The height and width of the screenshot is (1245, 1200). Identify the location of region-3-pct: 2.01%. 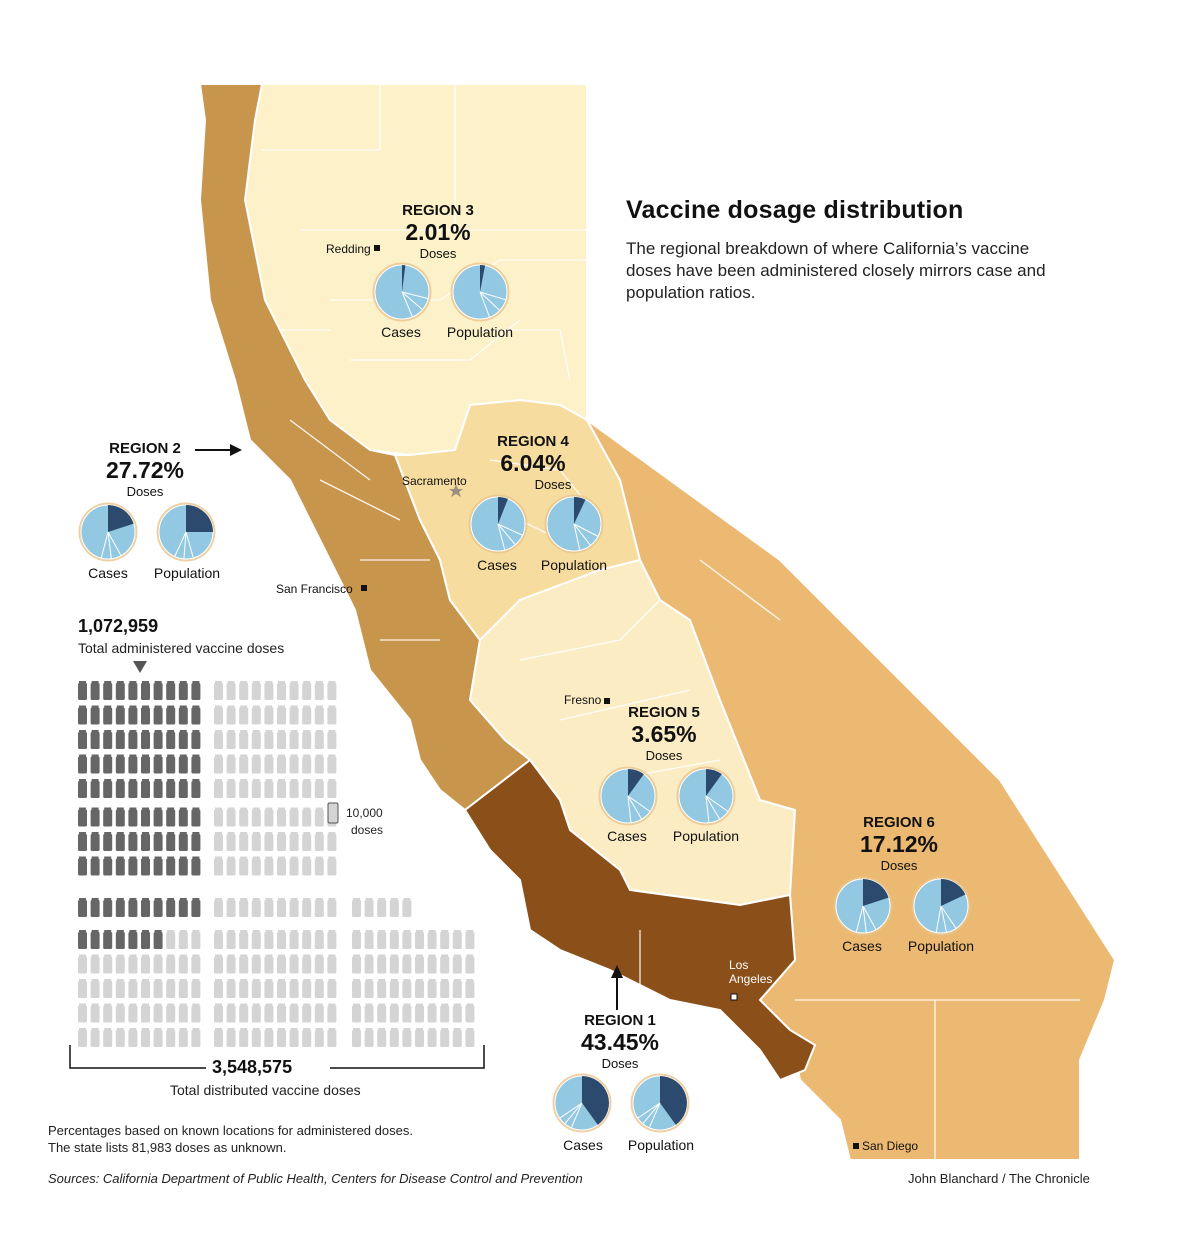
(438, 232).